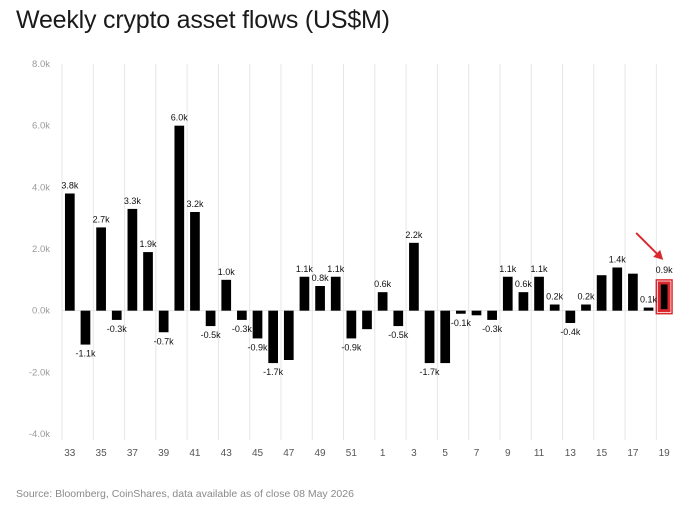 Image resolution: width=680 pixels, height=508 pixels. What do you see at coordinates (227, 272) in the screenshot?
I see `data-label: 1.0k` at bounding box center [227, 272].